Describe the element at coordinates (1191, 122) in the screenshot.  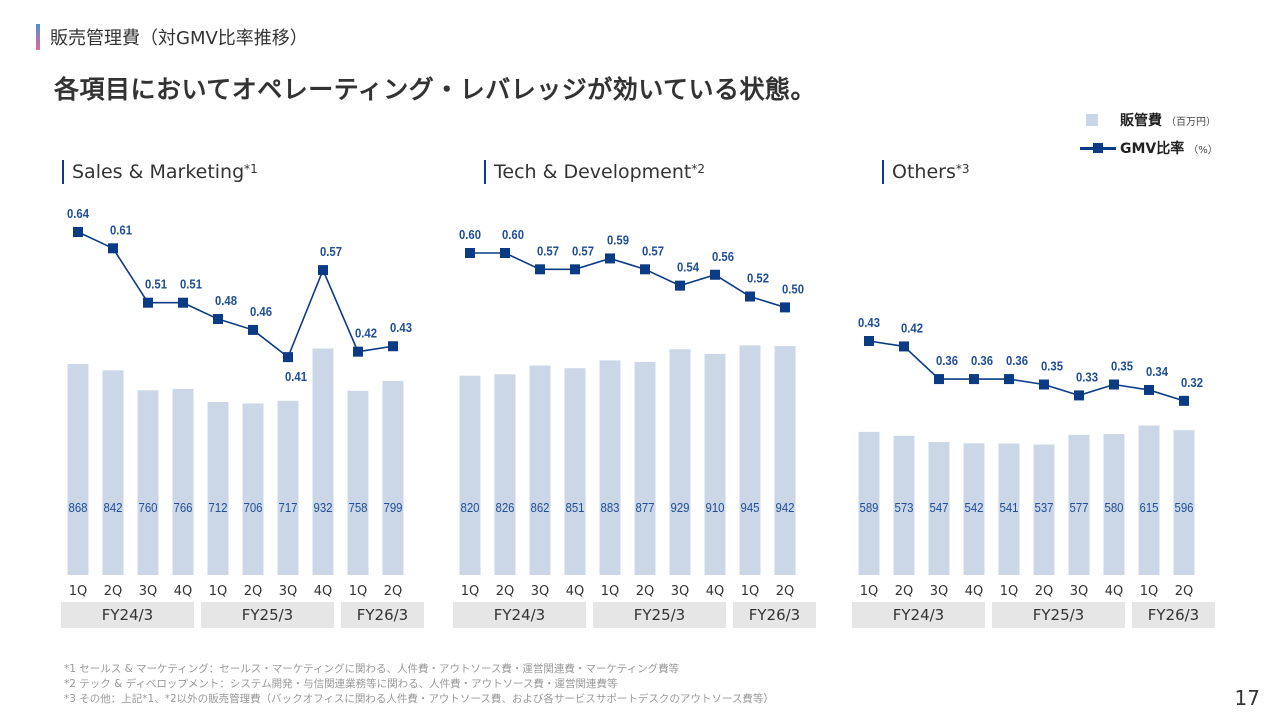
I see `legend-bar-unit: （百万円）` at that location.